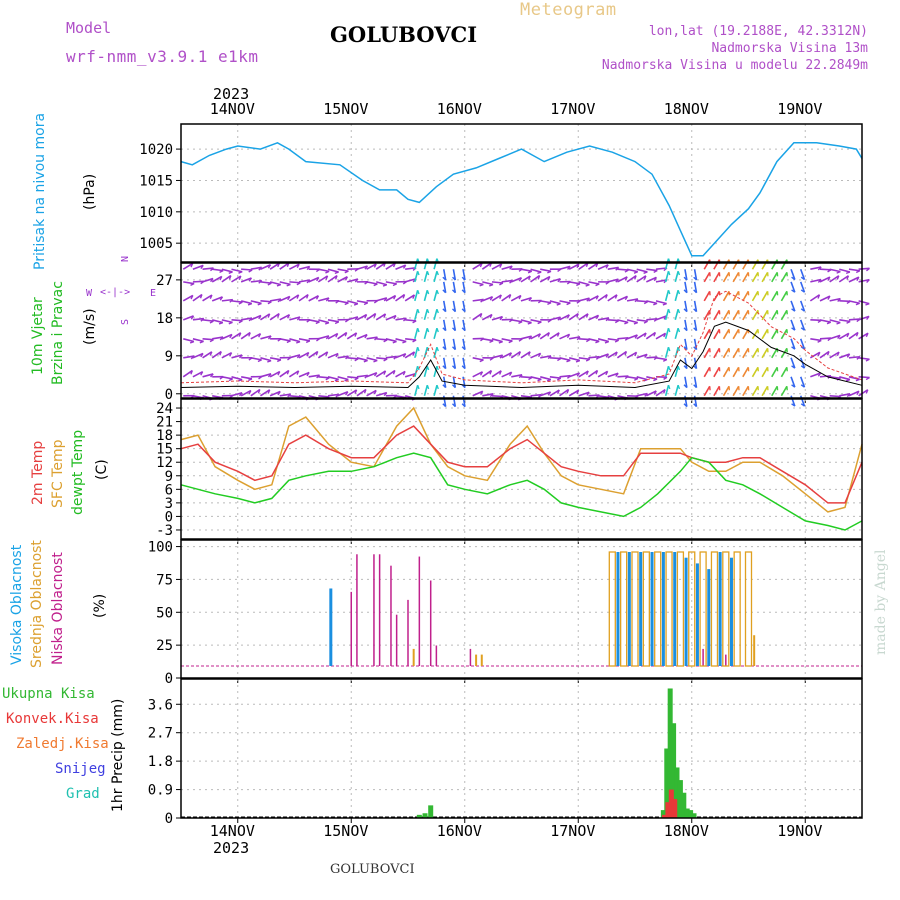  Describe the element at coordinates (652, 609) in the screenshot. I see `cloud-bar-high` at that location.